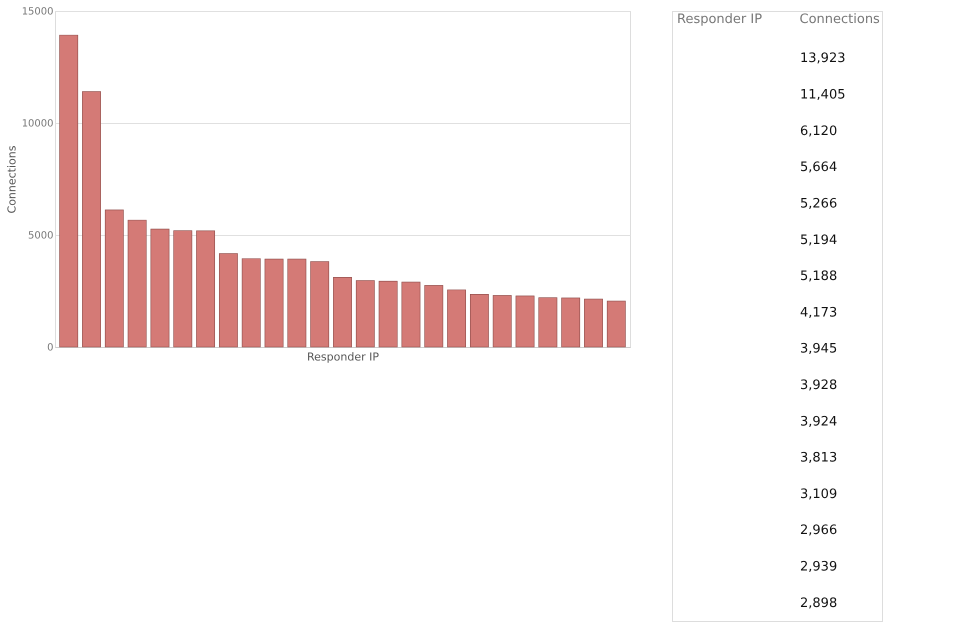 The image size is (966, 635). Describe the element at coordinates (819, 349) in the screenshot. I see `text: 3,945` at that location.